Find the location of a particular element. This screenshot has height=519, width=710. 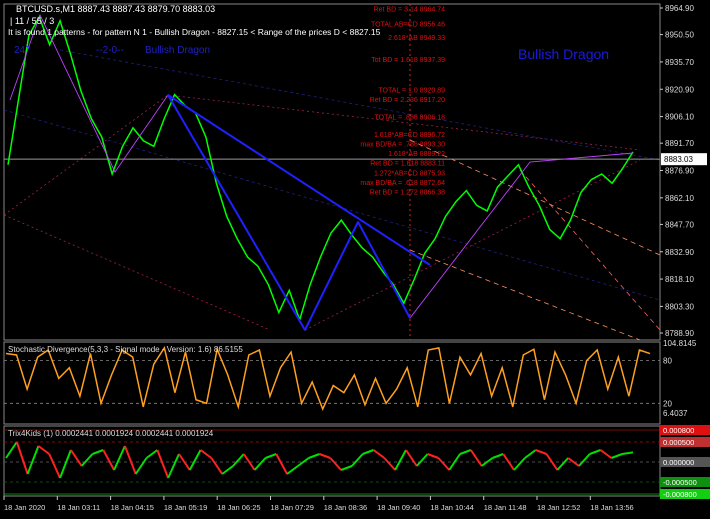

last-price-box is located at coordinates (684, 159).